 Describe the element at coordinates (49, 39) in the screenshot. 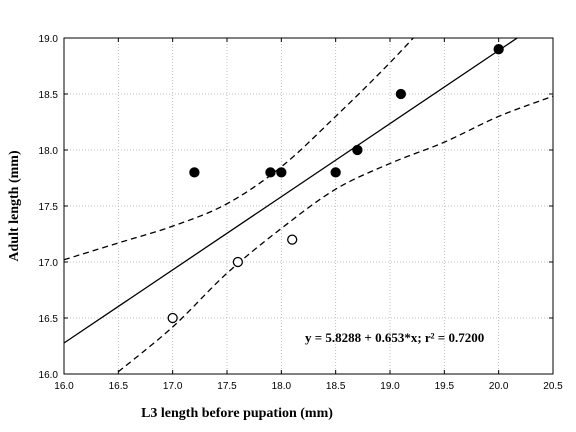

I see `y-tick-label: 19.0` at that location.